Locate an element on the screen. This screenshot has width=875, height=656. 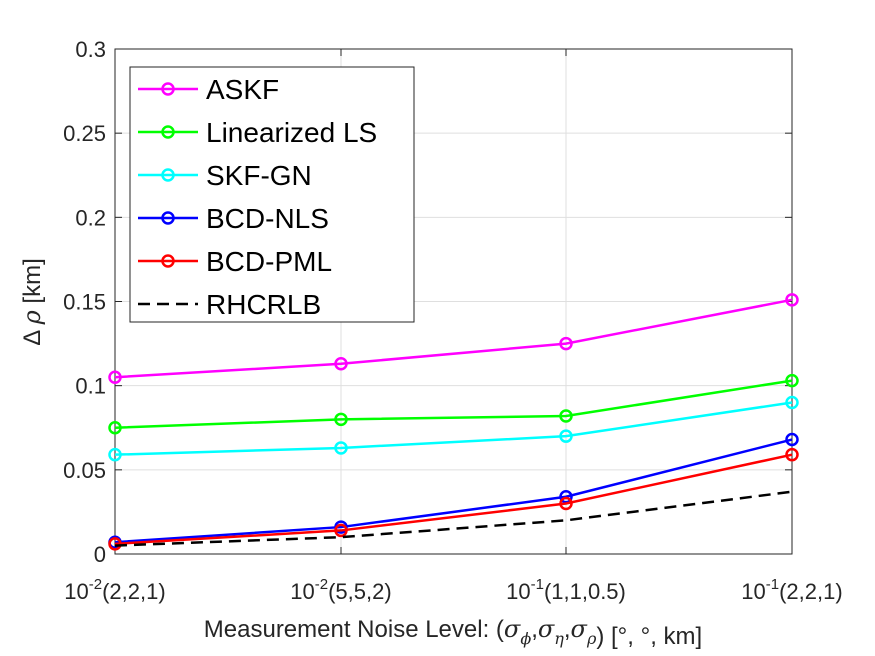
y-tick-label: 0.25 is located at coordinates (84, 133).